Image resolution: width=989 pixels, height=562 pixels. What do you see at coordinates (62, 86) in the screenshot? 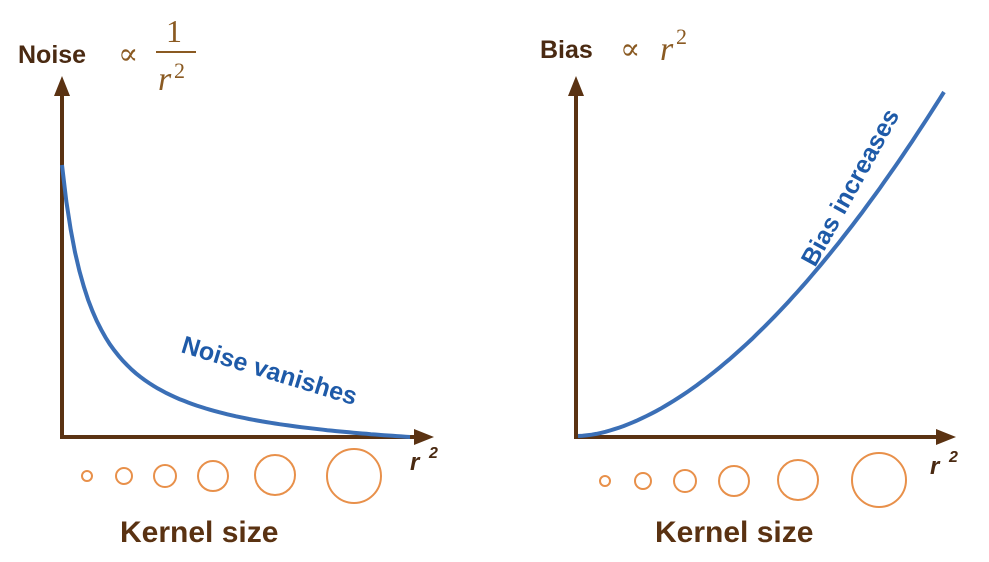
I see `noise-y-arrow` at bounding box center [62, 86].